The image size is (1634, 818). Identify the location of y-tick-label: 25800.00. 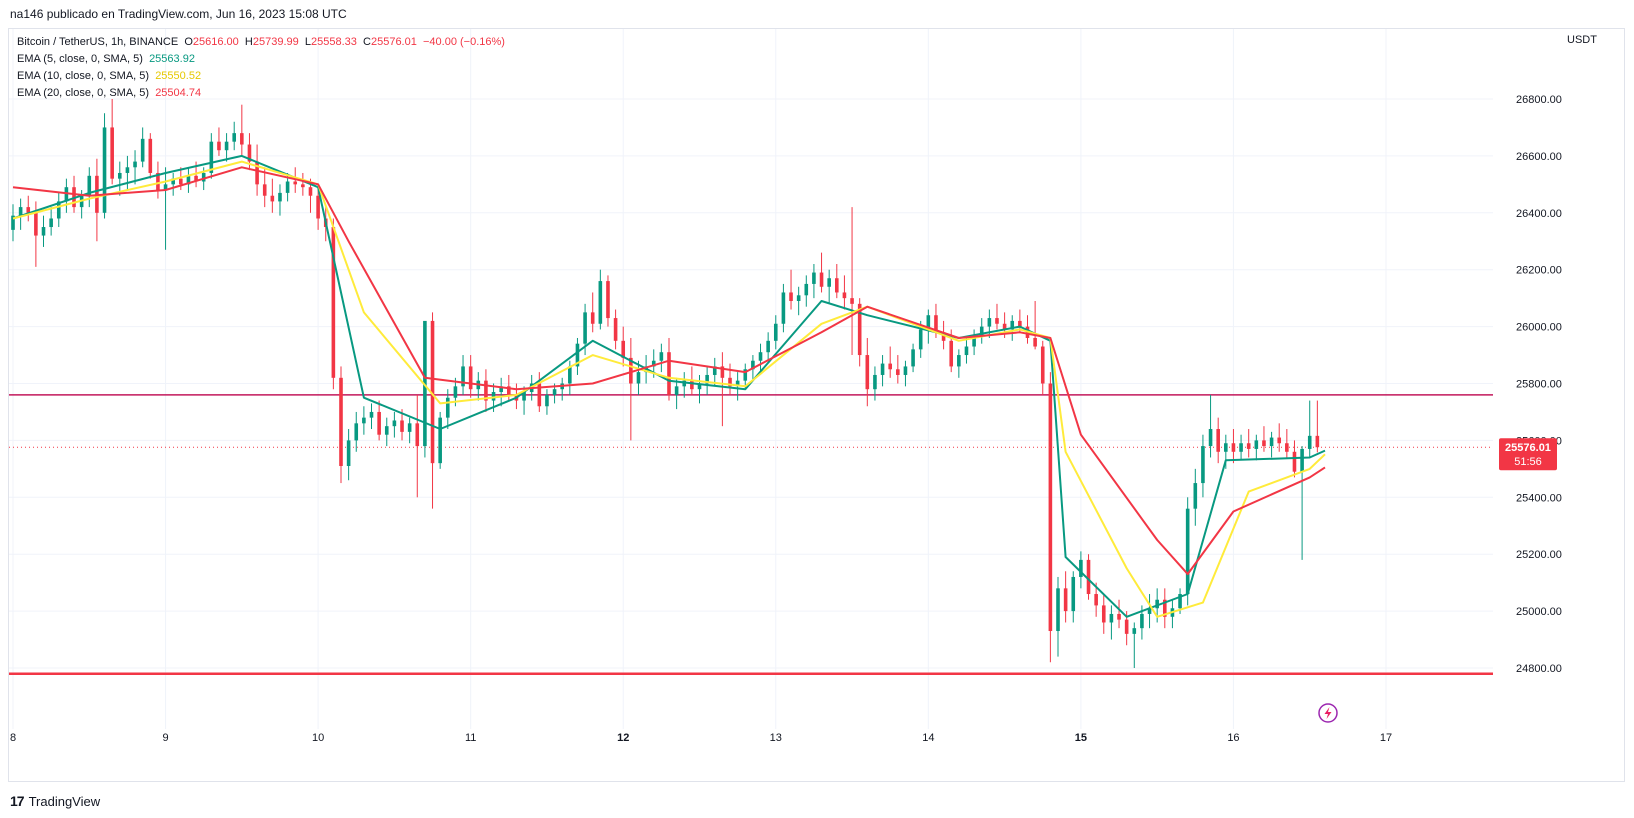
(1539, 385).